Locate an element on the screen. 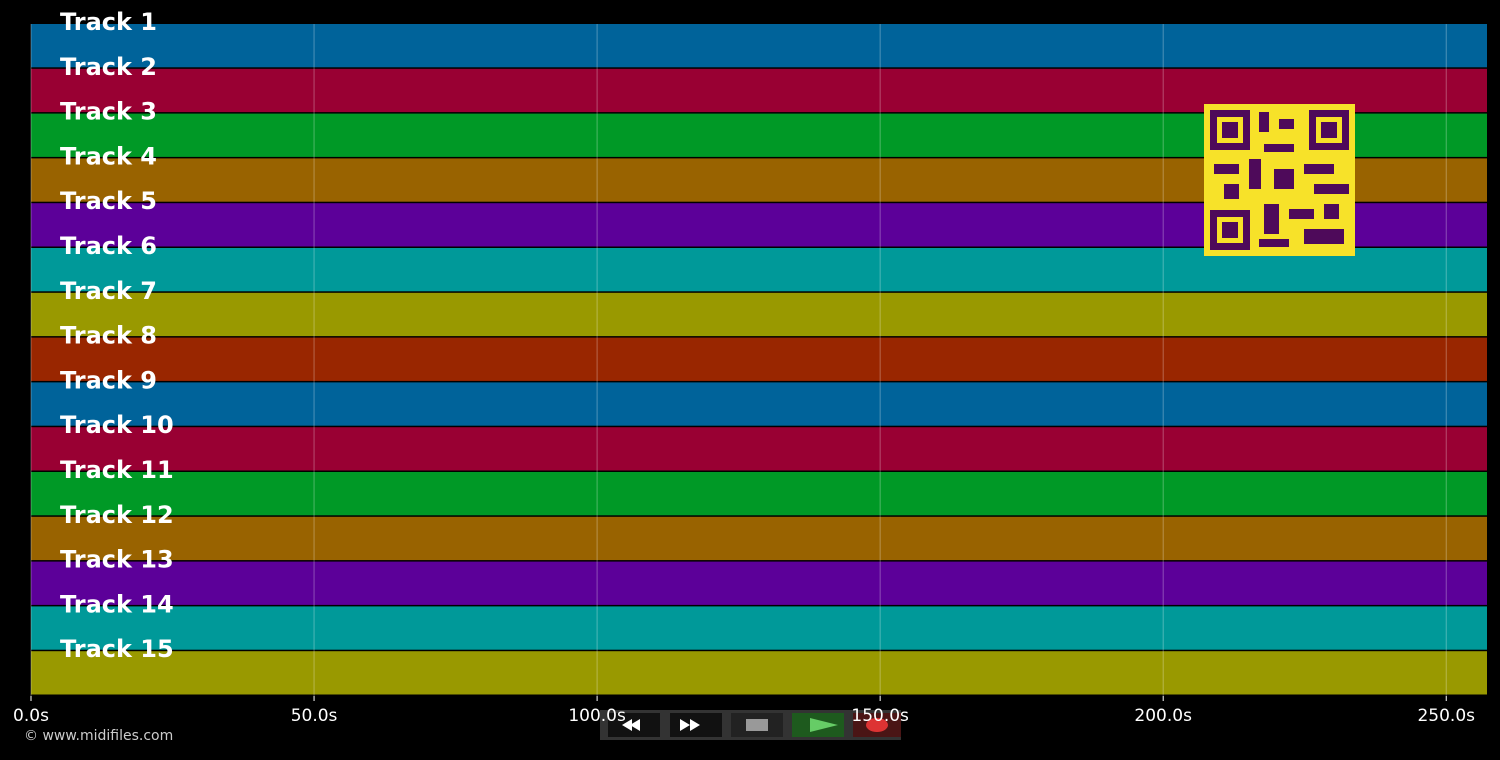  track-label: Track 15 is located at coordinates (117, 649).